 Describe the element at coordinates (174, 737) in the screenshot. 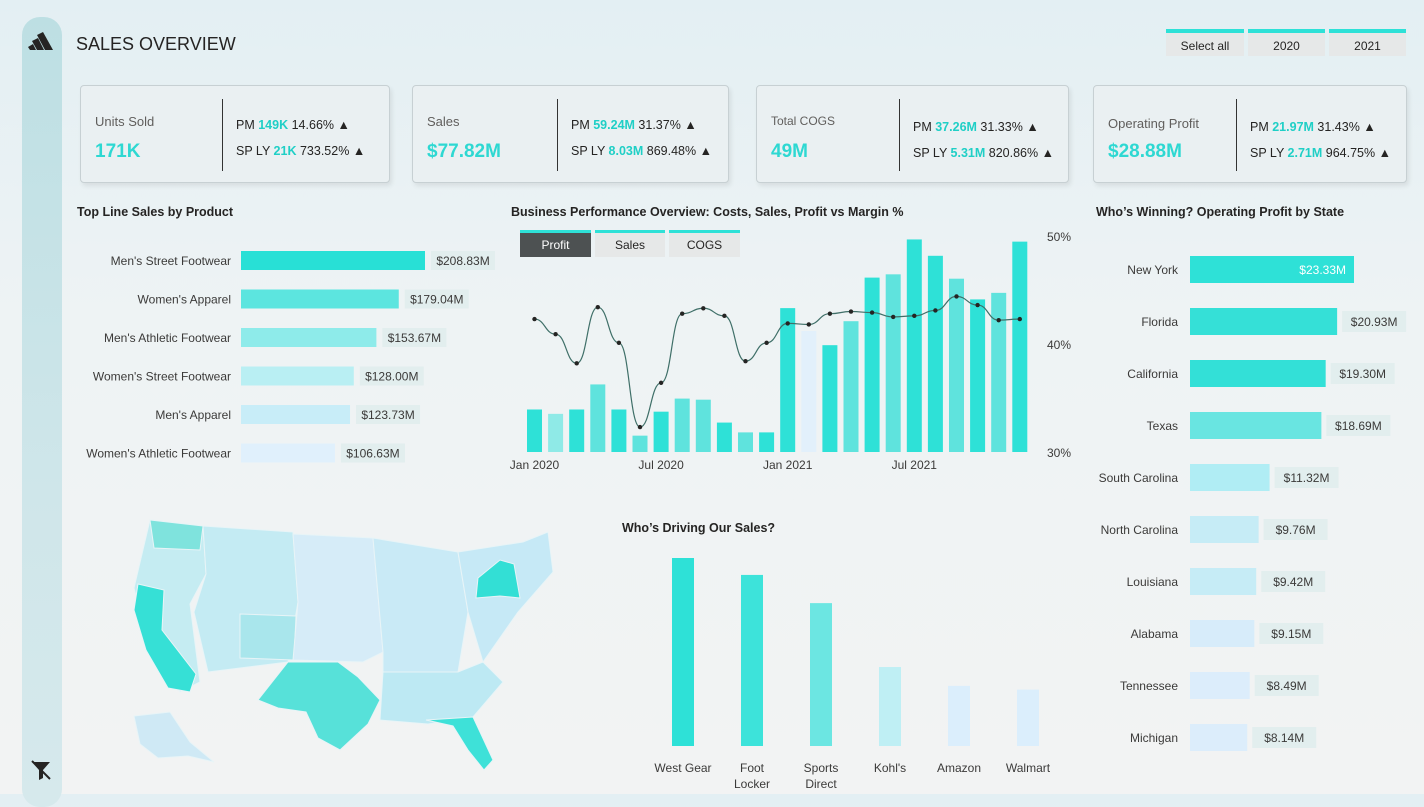

I see `map-state-alaska` at that location.